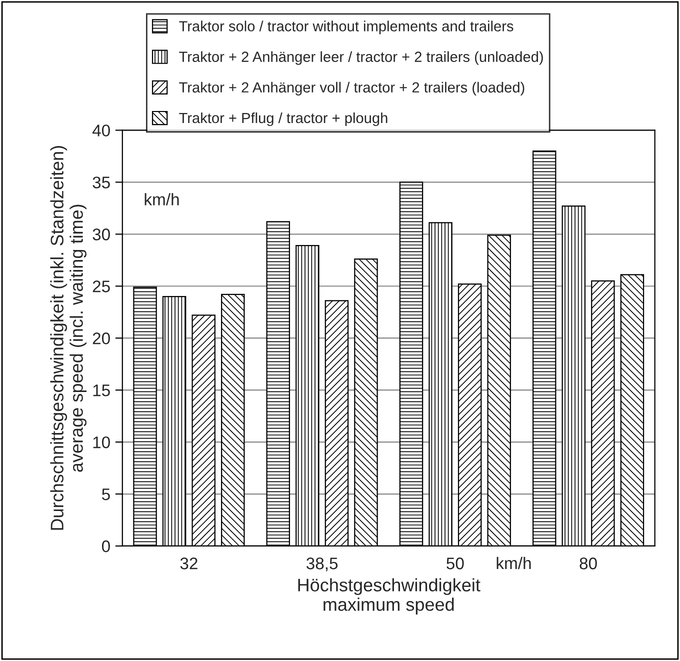  What do you see at coordinates (283, 119) in the screenshot?
I see `legend-label: Traktor + Pflug / tractor + plough` at bounding box center [283, 119].